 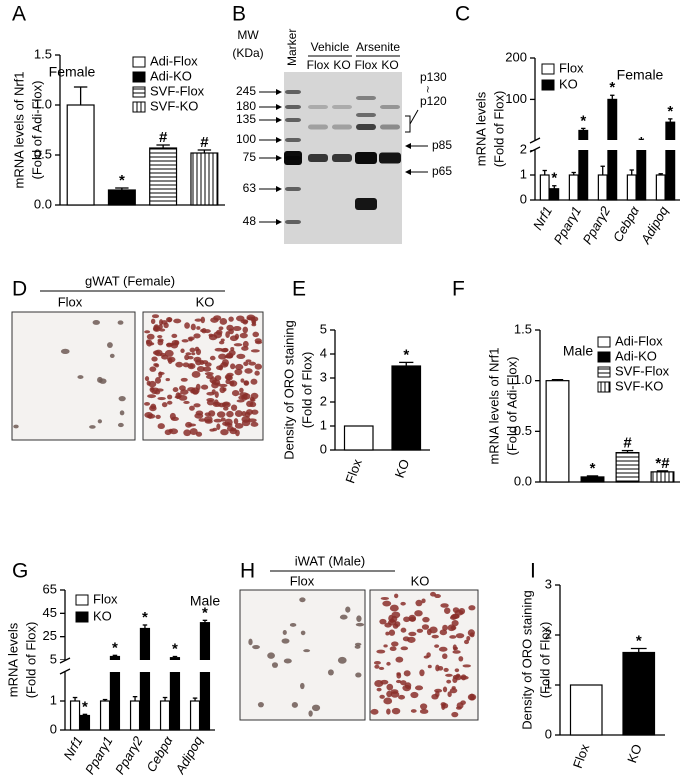 What do you see at coordinates (43, 203) in the screenshot?
I see `y-tick-label: 0.0` at bounding box center [43, 203].